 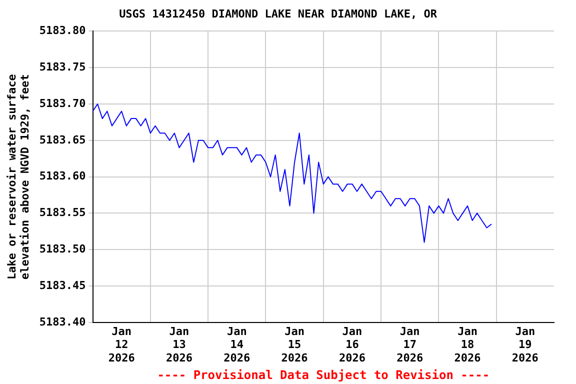 What do you see at coordinates (525, 344) in the screenshot?
I see `x-tick-label: Jan 19 2026` at bounding box center [525, 344].